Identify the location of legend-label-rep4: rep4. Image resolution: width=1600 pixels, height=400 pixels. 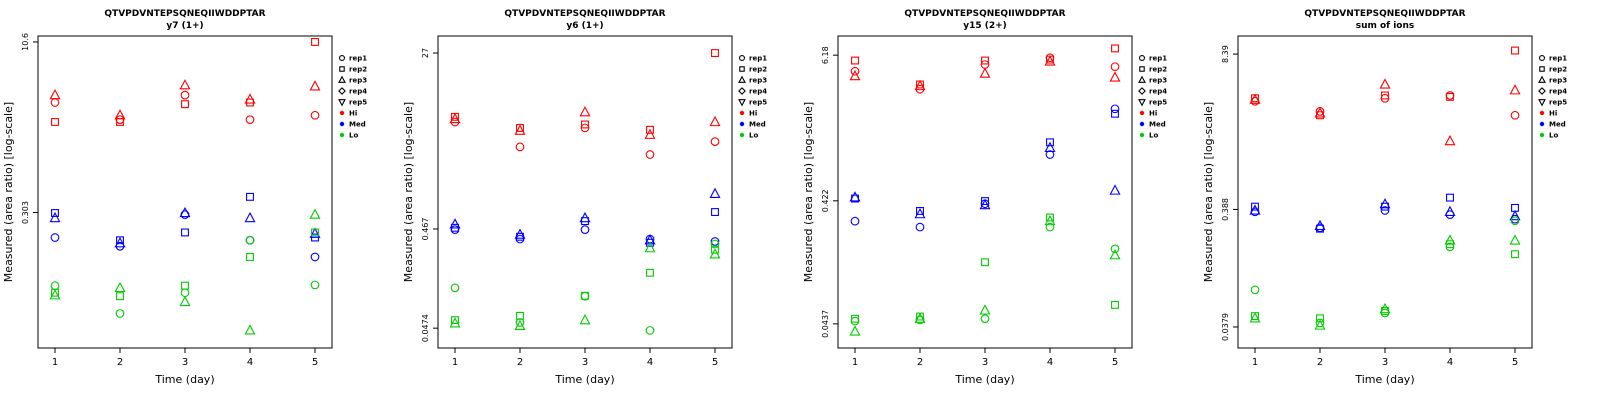
(1158, 92).